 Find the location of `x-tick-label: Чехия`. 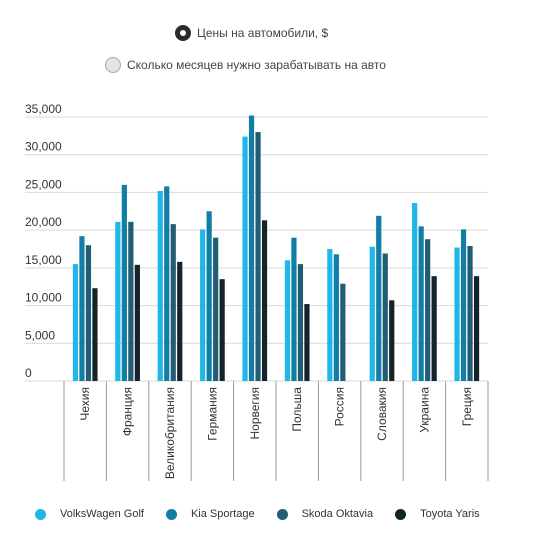

x-tick-label: Чехия is located at coordinates (85, 404).